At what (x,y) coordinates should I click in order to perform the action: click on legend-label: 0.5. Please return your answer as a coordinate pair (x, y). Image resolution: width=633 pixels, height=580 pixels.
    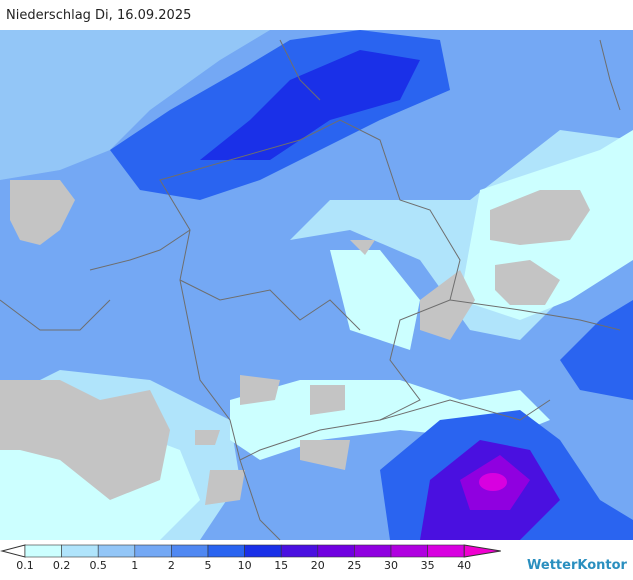
    Looking at the image, I should click on (98, 565).